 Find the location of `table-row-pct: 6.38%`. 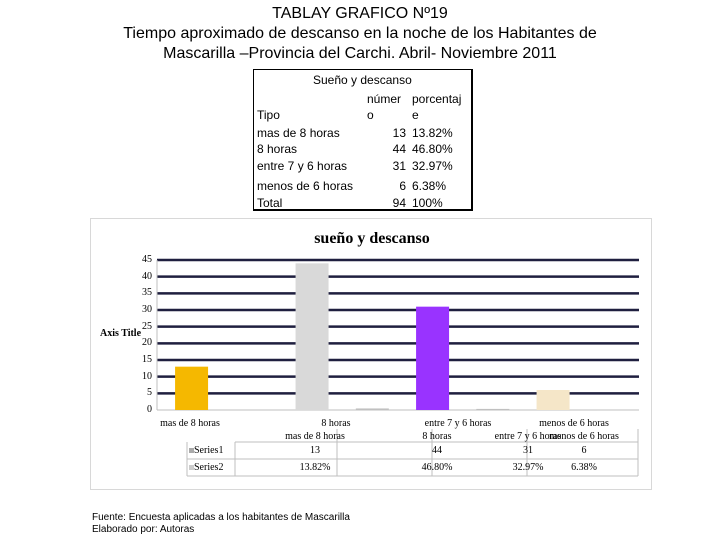

table-row-pct: 6.38% is located at coordinates (429, 186).